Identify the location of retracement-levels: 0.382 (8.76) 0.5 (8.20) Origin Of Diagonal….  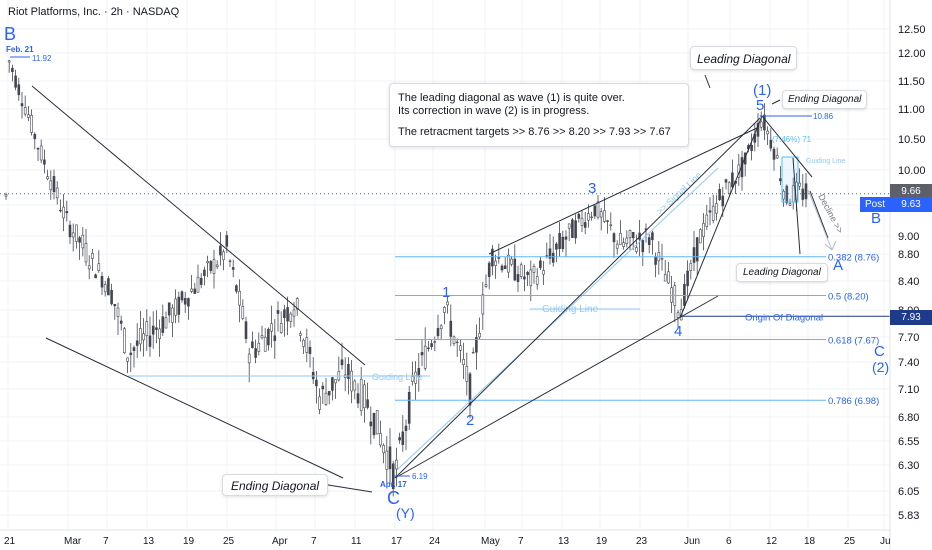
(642, 330).